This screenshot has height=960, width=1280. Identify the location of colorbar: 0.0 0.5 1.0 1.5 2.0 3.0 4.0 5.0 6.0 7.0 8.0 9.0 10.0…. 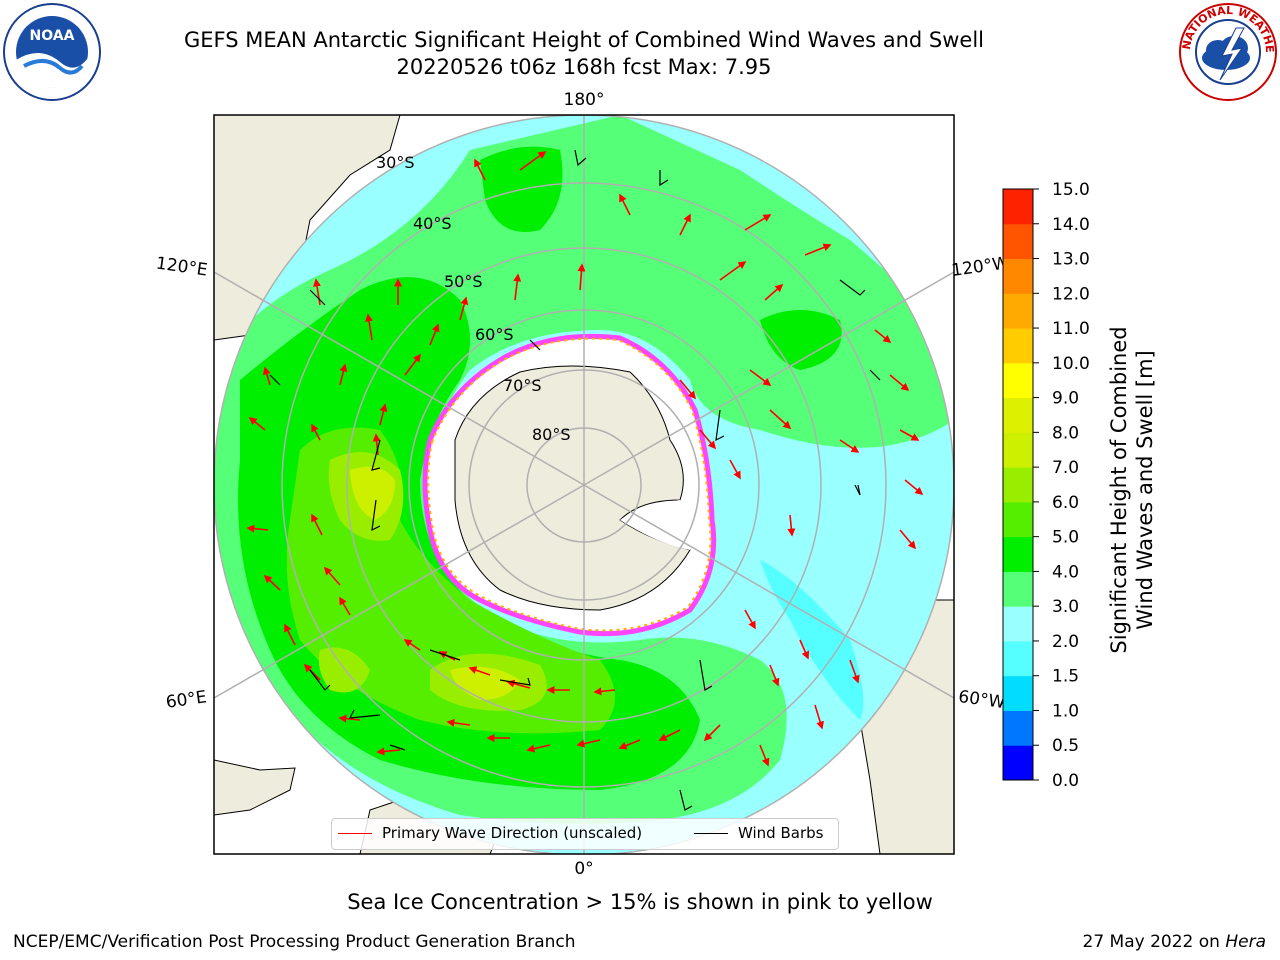
(1046, 485).